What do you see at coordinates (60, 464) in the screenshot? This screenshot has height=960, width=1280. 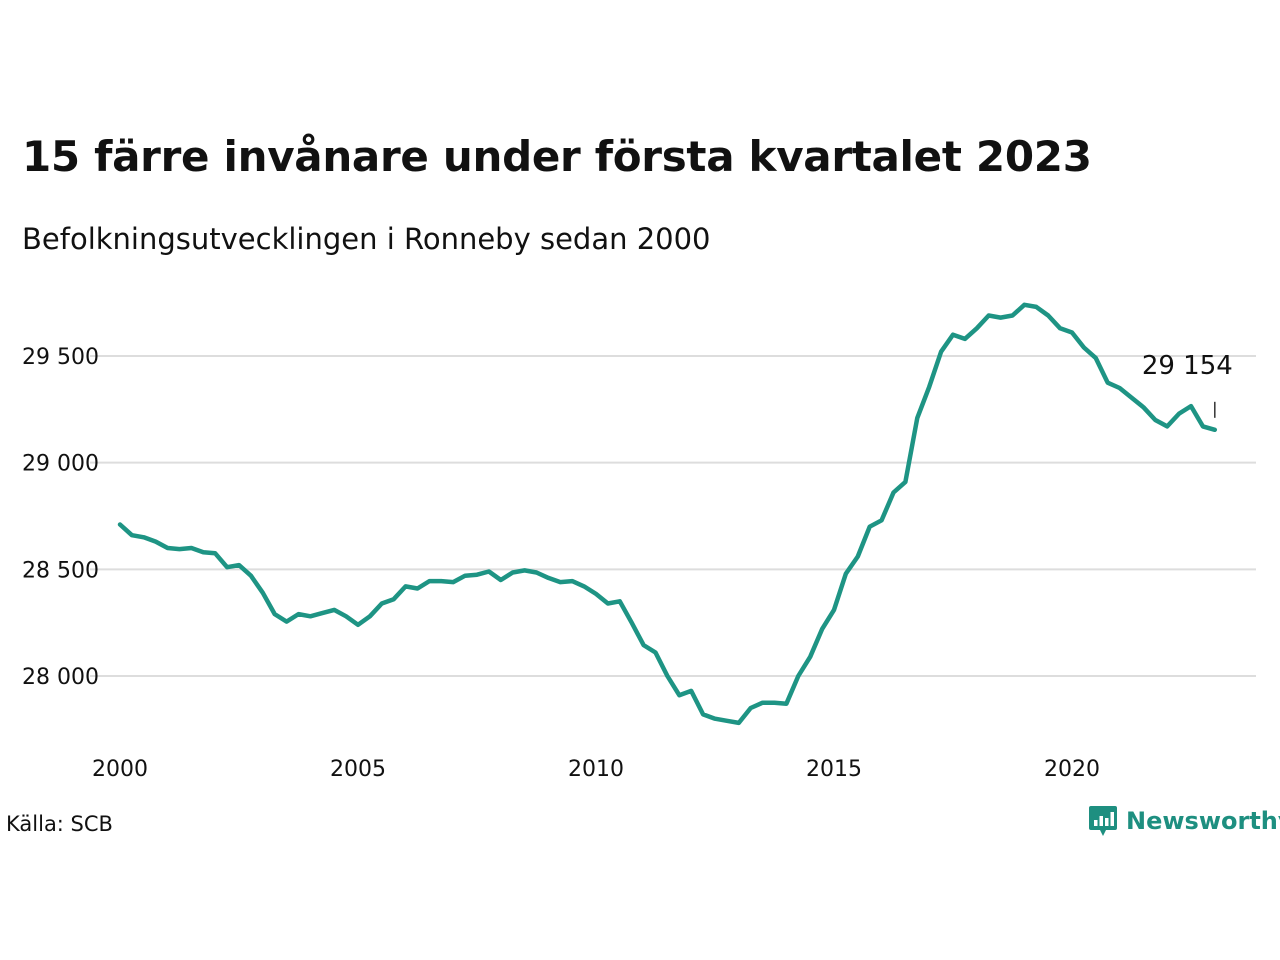 I see `y-tick-label: 29 000` at bounding box center [60, 464].